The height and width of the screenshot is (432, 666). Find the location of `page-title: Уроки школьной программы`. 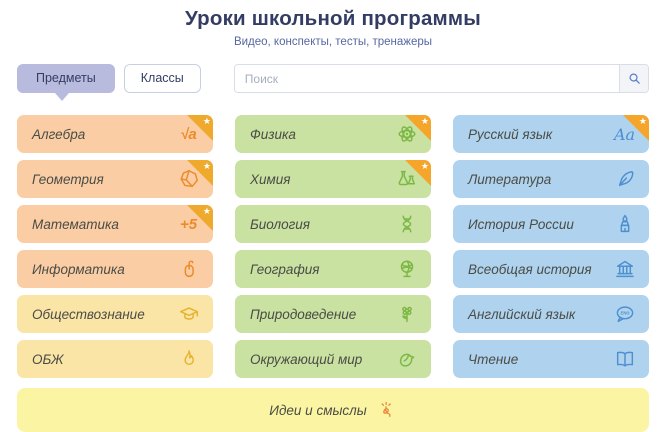

page-title: Уроки школьной программы is located at coordinates (332, 18).